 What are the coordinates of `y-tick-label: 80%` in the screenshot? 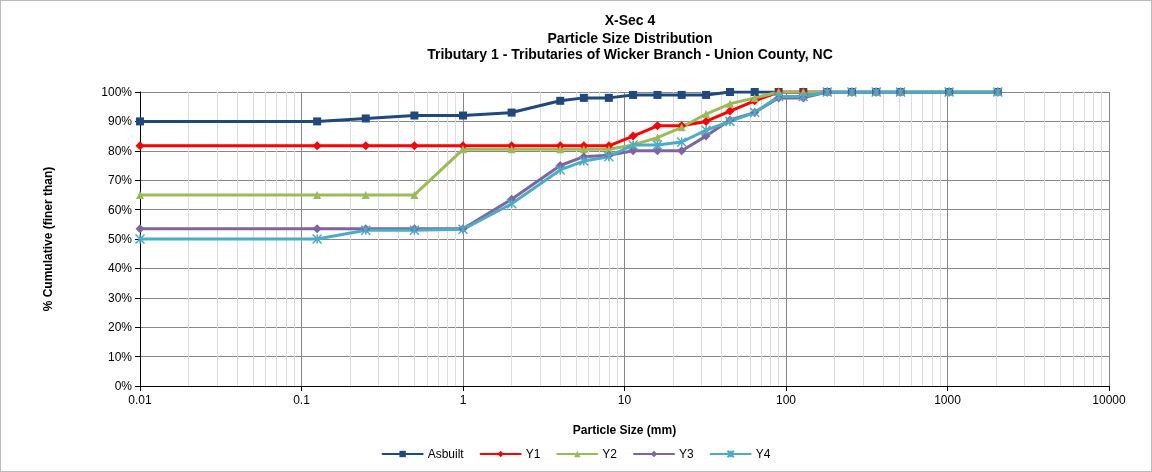 It's located at (120, 150).